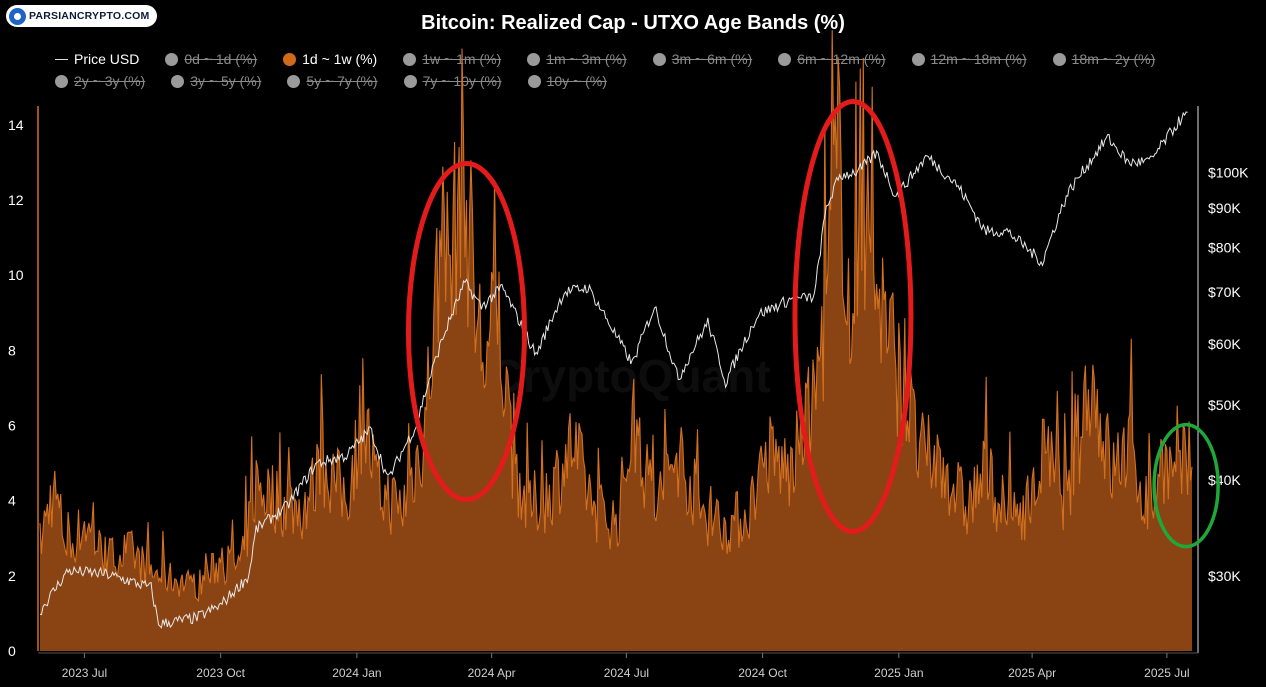 The width and height of the screenshot is (1266, 687). I want to click on y-right-tick-label: $70K, so click(1224, 292).